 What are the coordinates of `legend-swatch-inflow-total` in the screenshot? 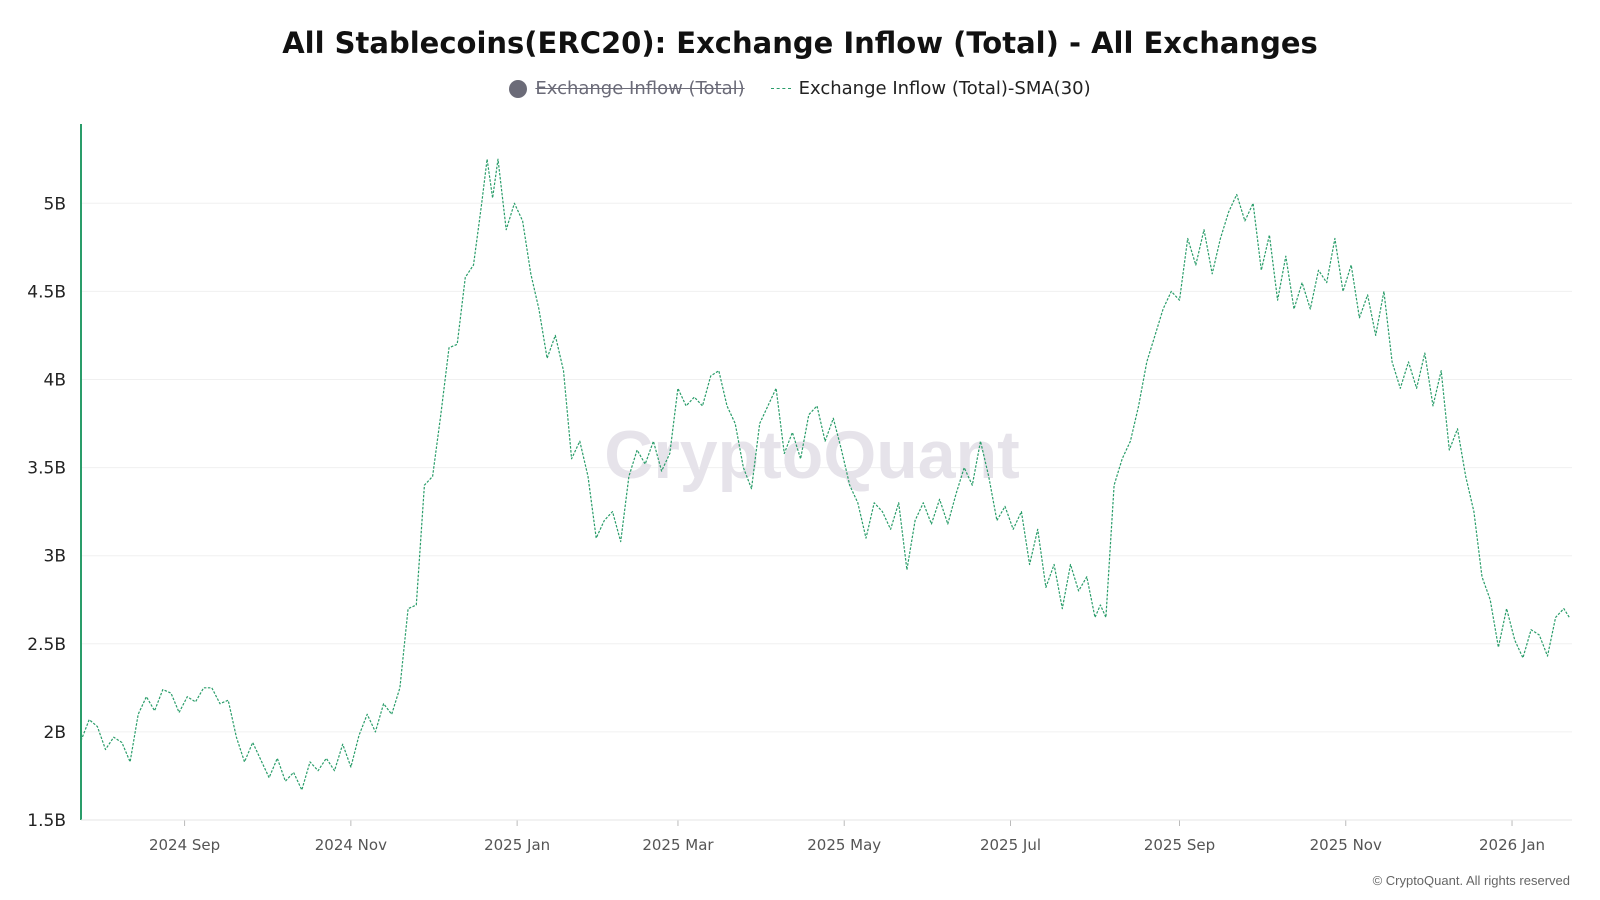 It's located at (518, 88).